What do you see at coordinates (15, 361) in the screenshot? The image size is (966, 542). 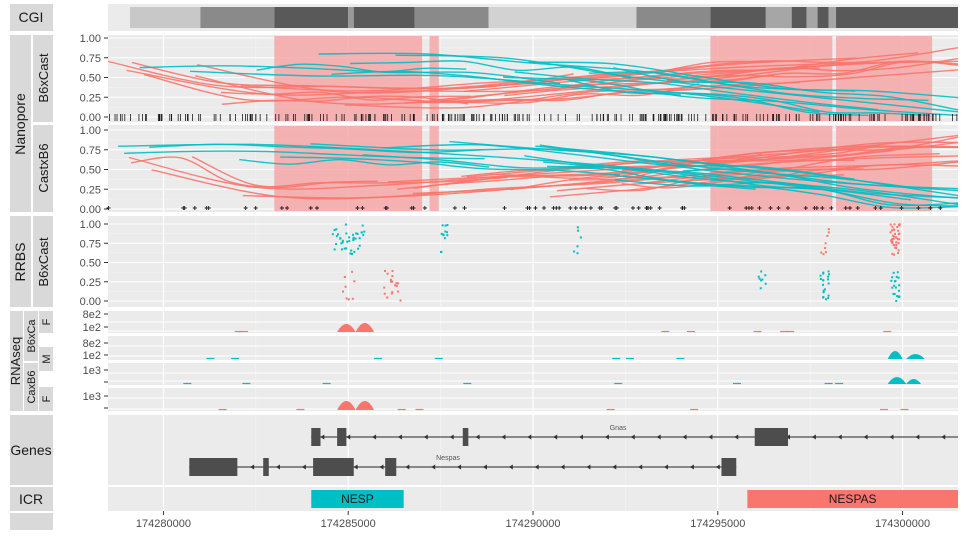 I see `strip-rnaseq-label: RNAseq` at bounding box center [15, 361].